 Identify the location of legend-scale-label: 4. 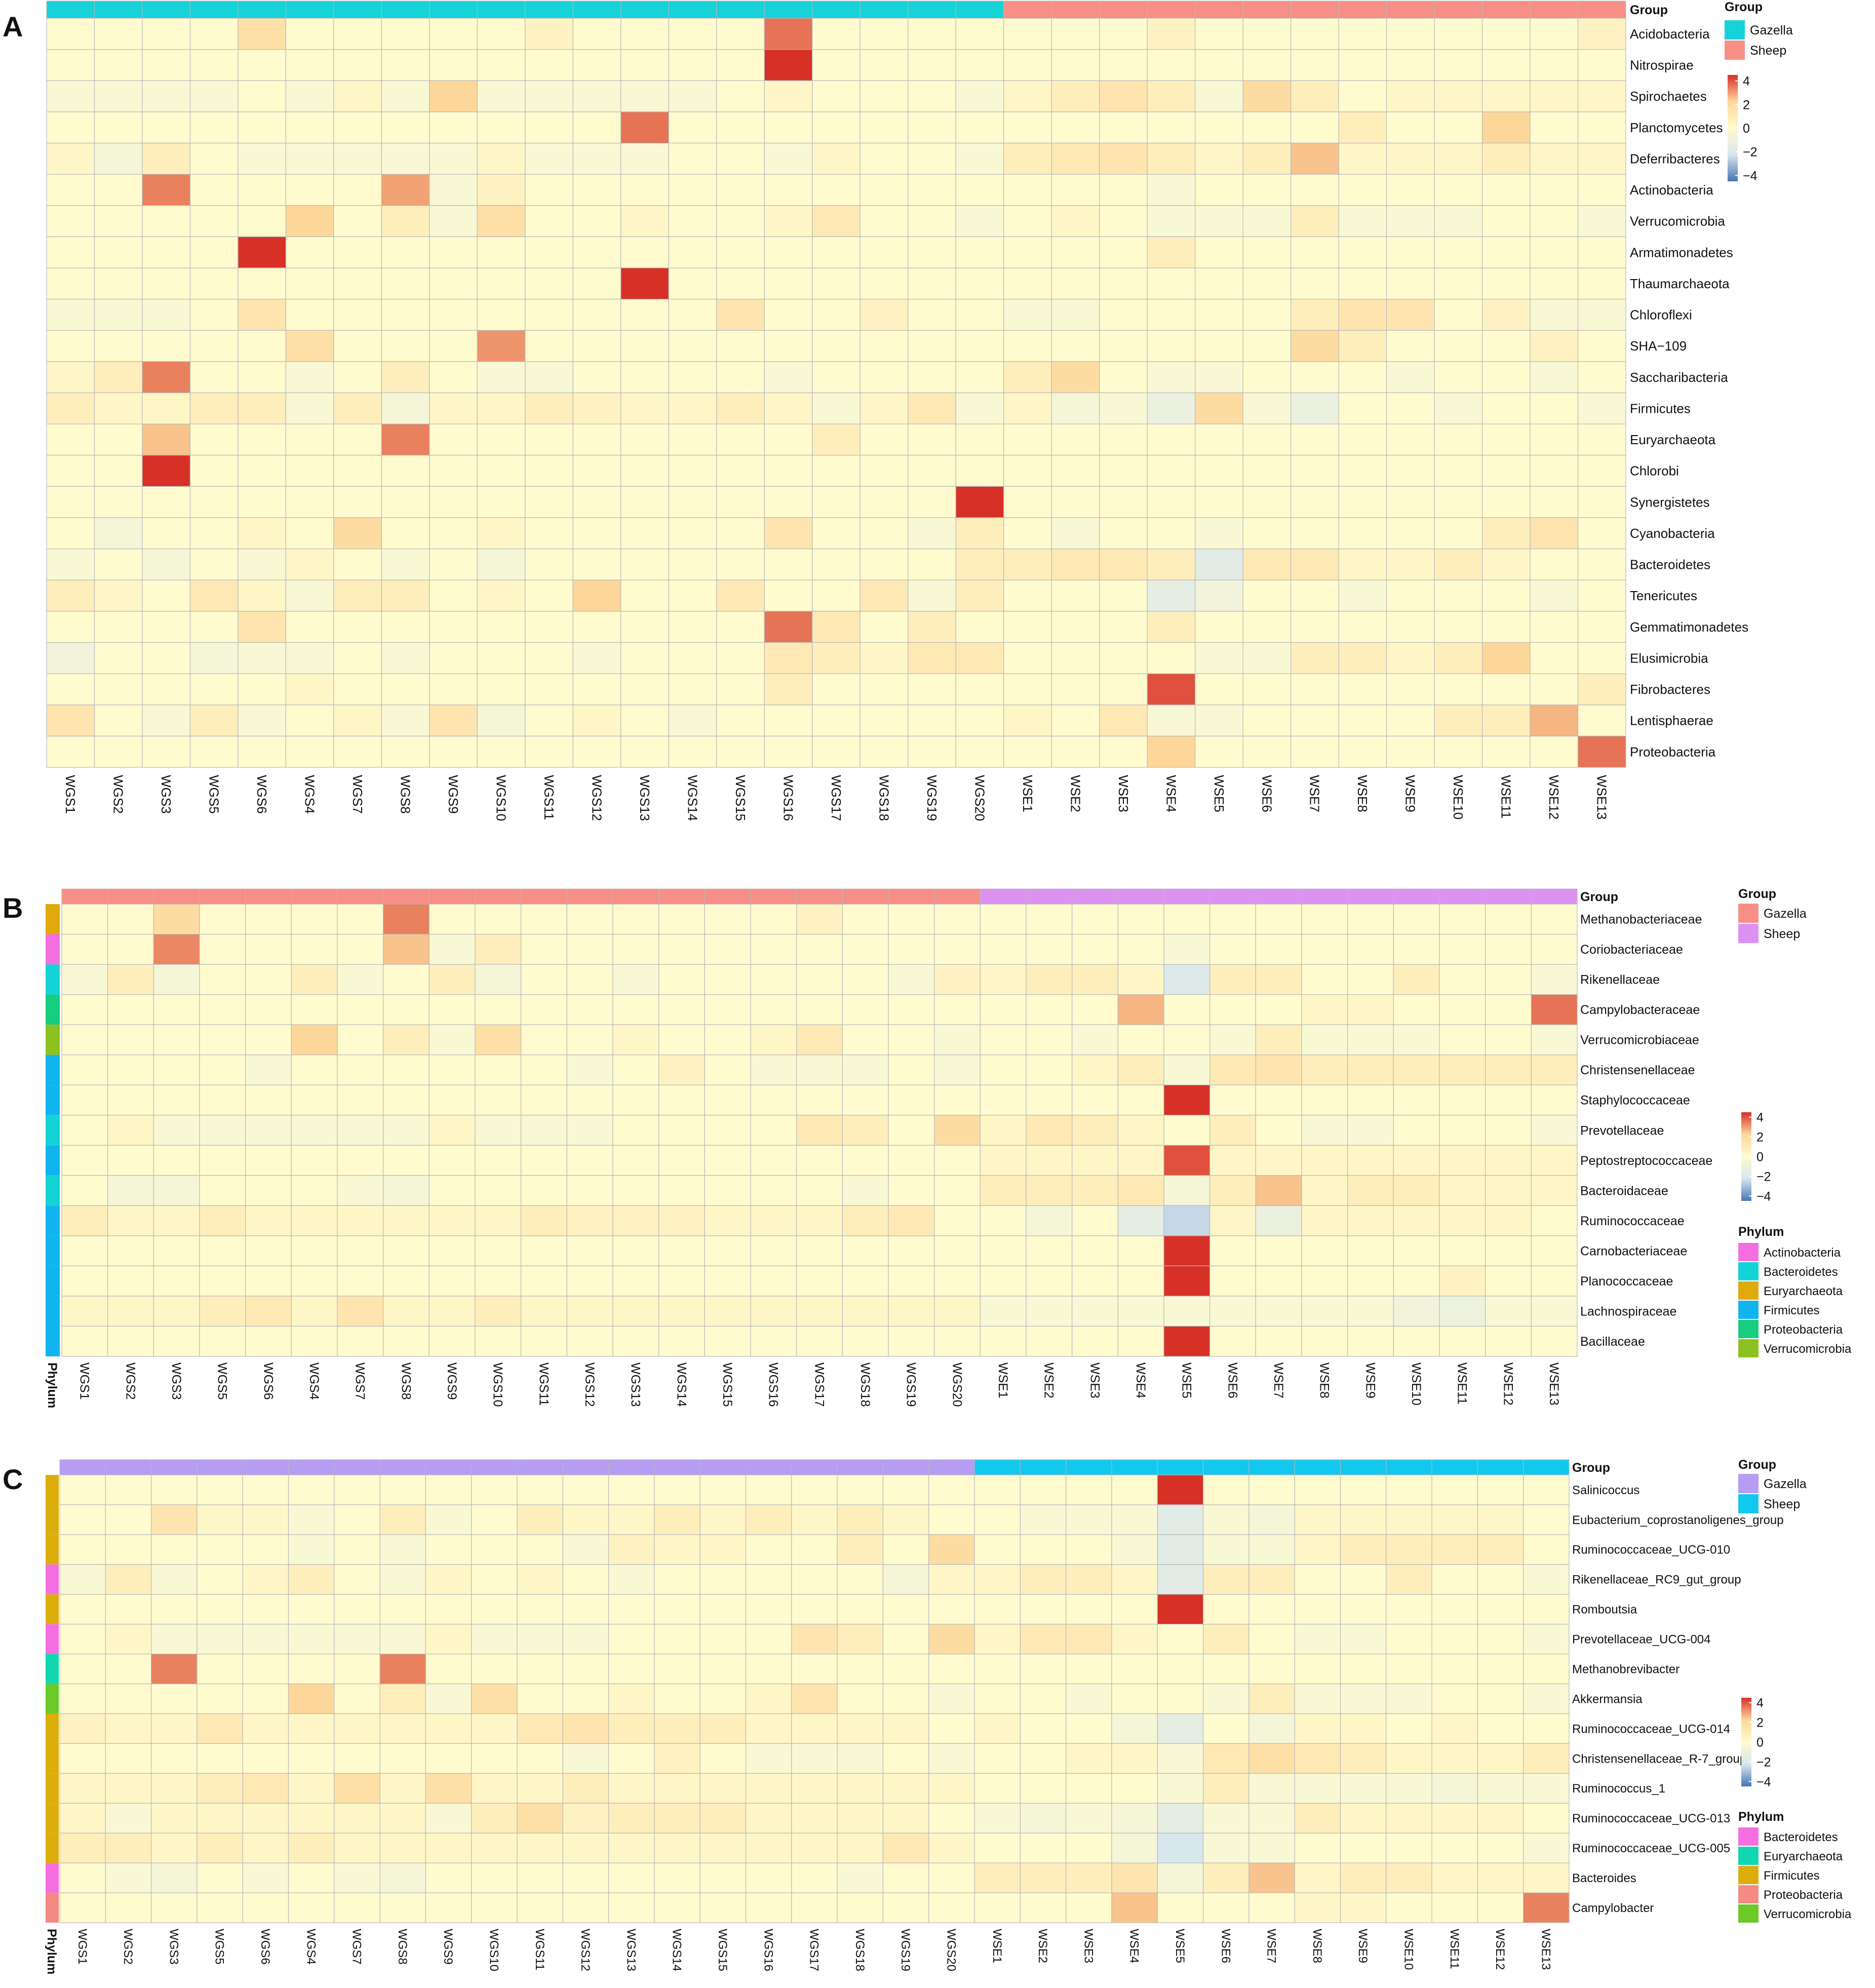
(1760, 1118).